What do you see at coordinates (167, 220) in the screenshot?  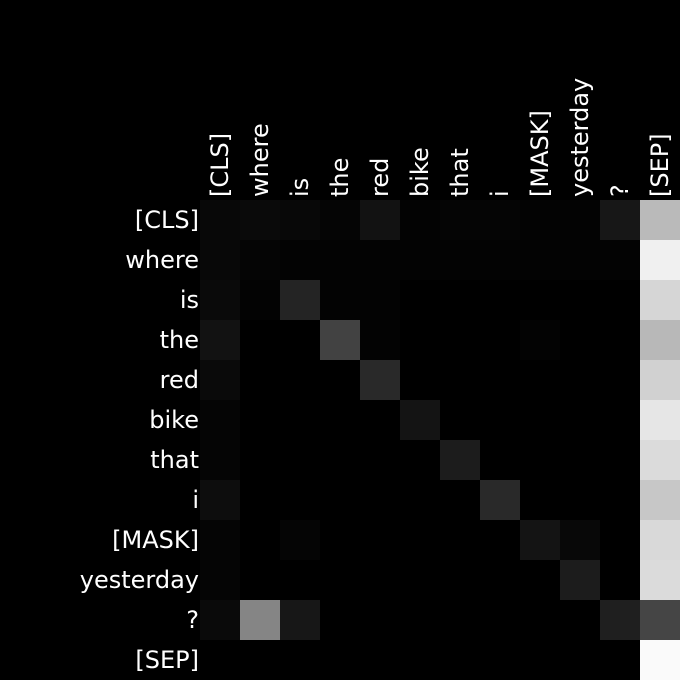 I see `y-tick-label: [CLS]` at bounding box center [167, 220].